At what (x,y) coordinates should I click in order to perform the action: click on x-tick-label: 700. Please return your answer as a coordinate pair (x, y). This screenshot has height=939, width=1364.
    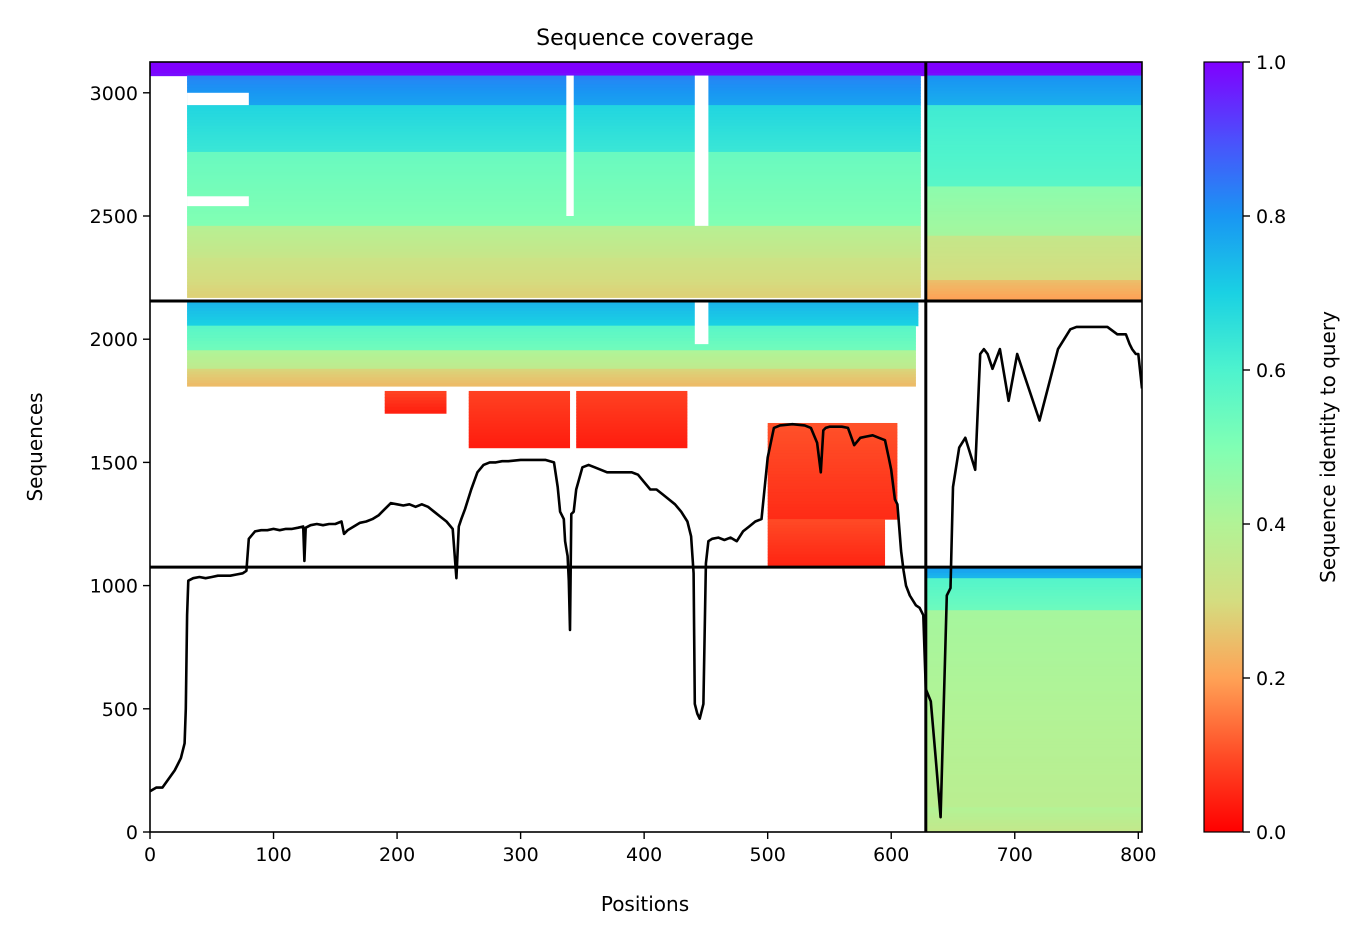
    Looking at the image, I should click on (1015, 855).